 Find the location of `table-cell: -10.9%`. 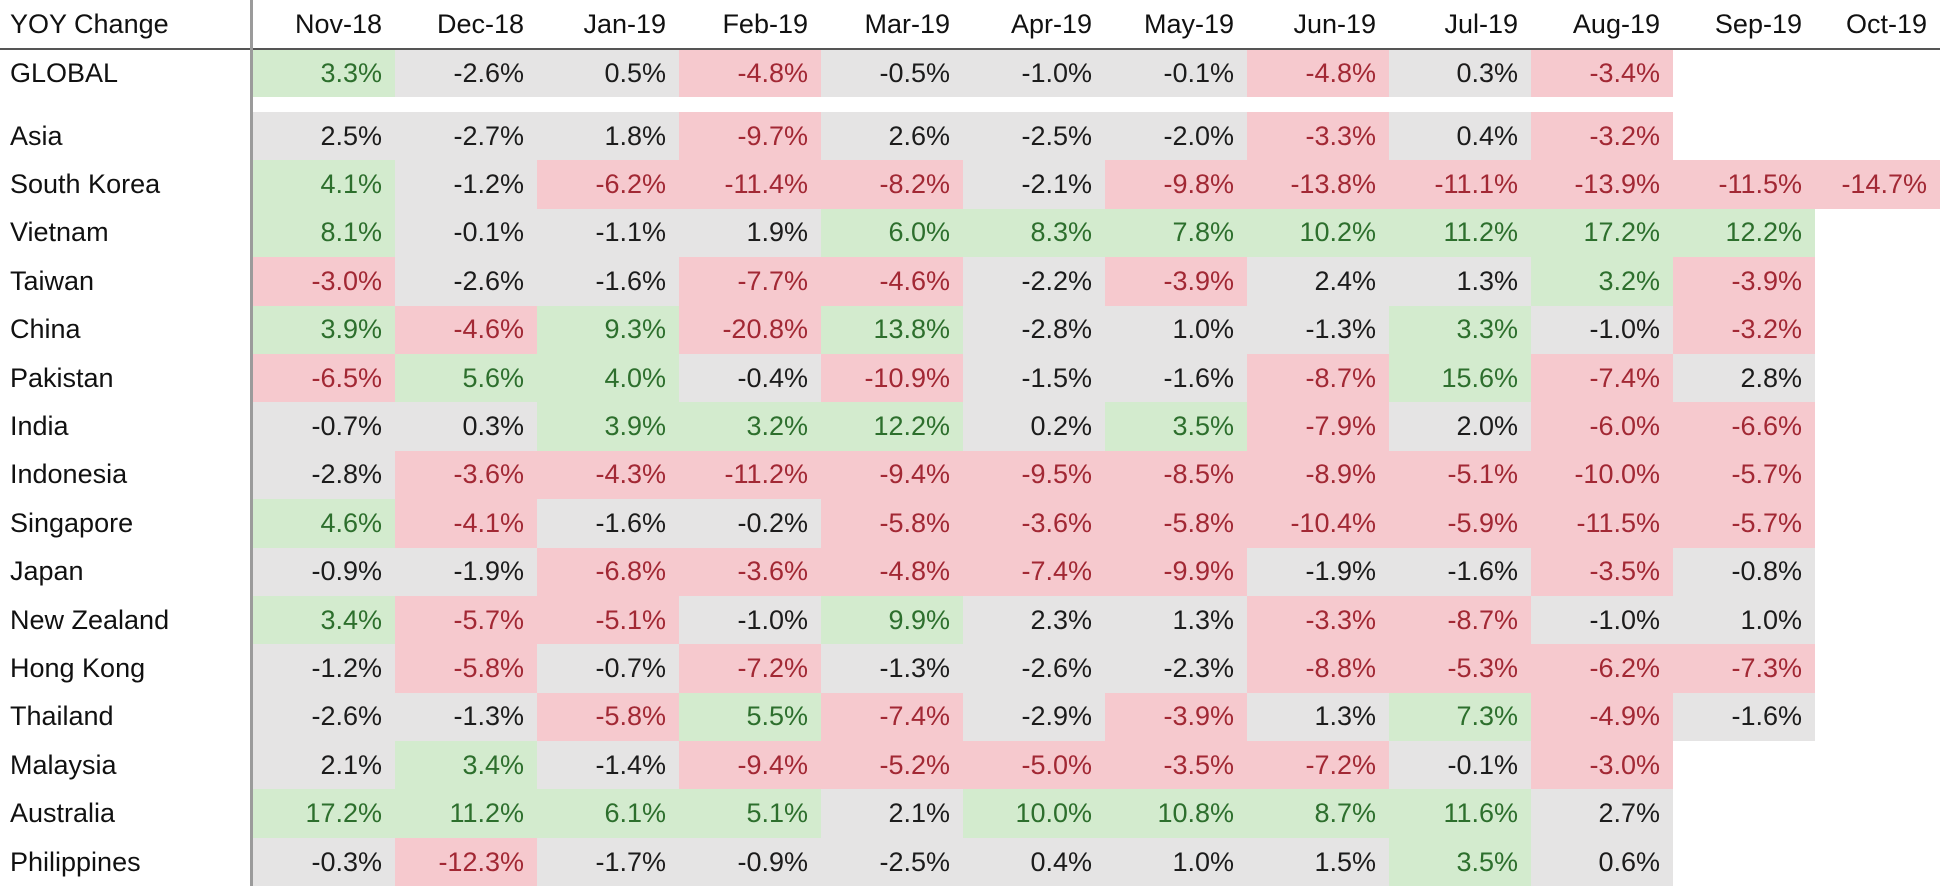

table-cell: -10.9% is located at coordinates (892, 378).